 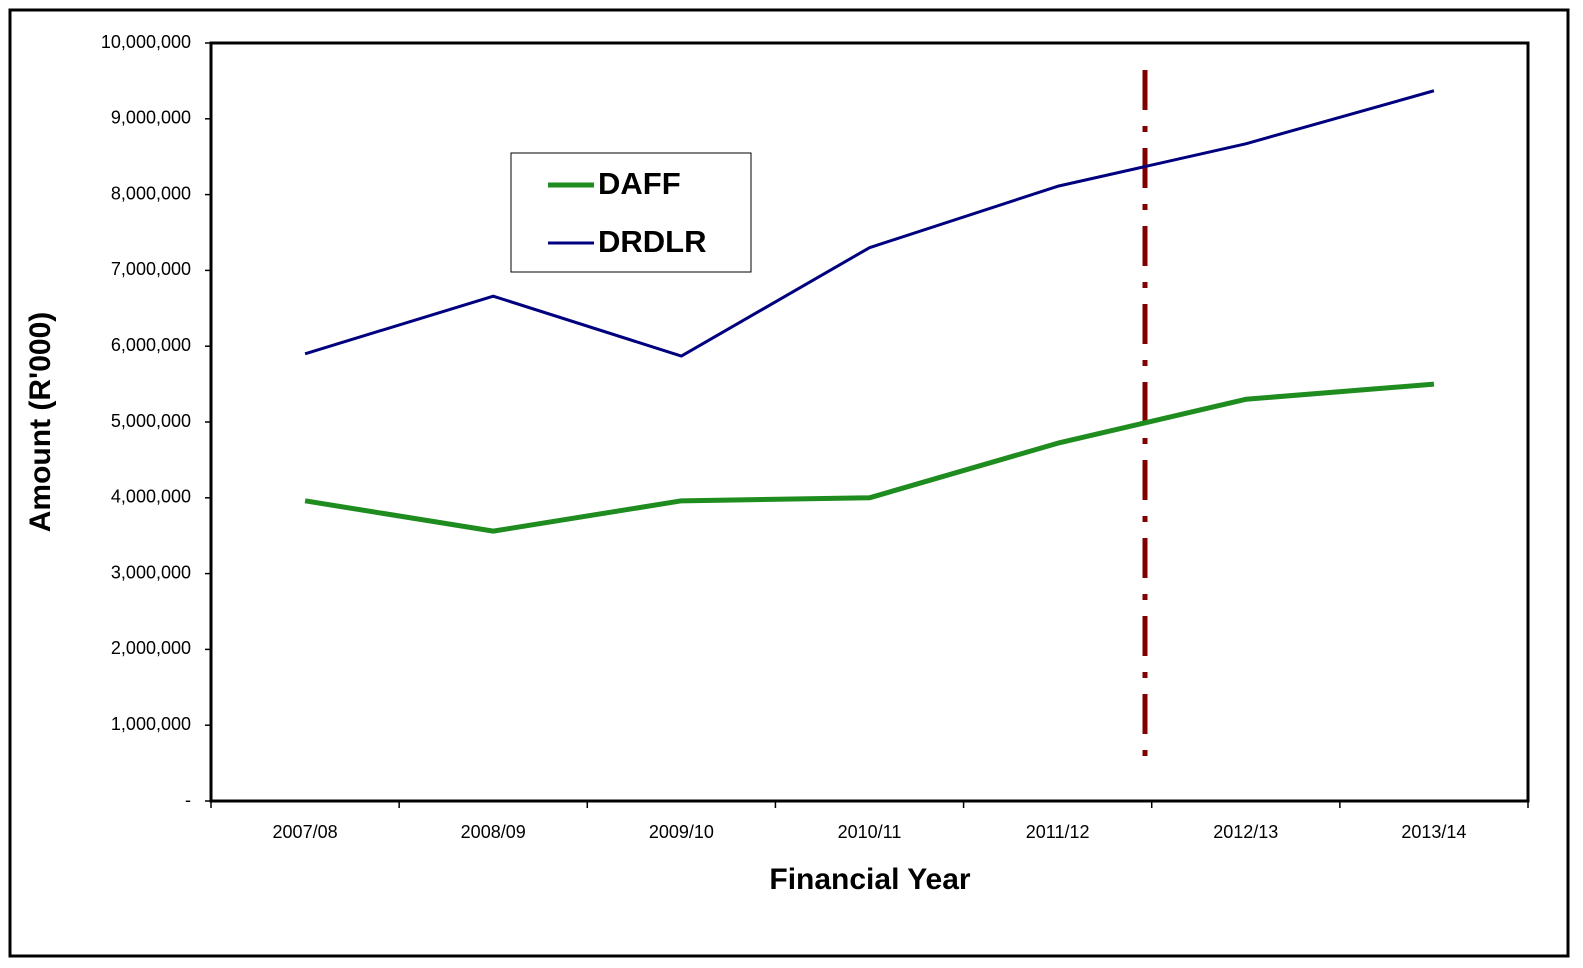 What do you see at coordinates (1433, 832) in the screenshot?
I see `x-tick-label: 2013/14` at bounding box center [1433, 832].